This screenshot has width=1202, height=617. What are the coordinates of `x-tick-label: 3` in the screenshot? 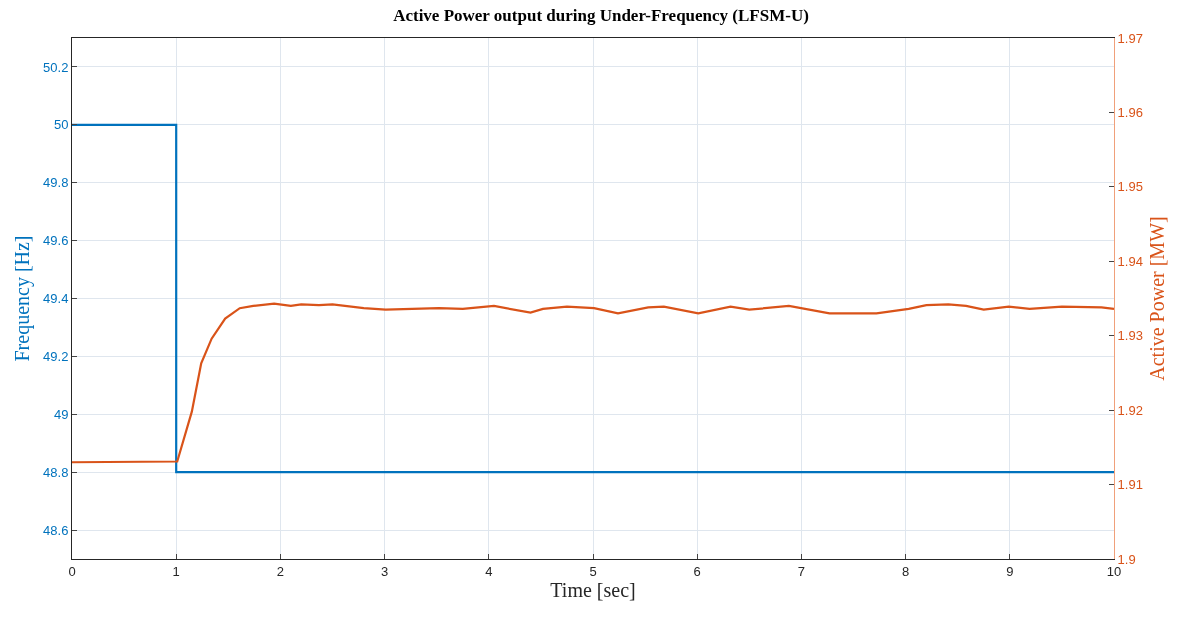 It's located at (384, 571).